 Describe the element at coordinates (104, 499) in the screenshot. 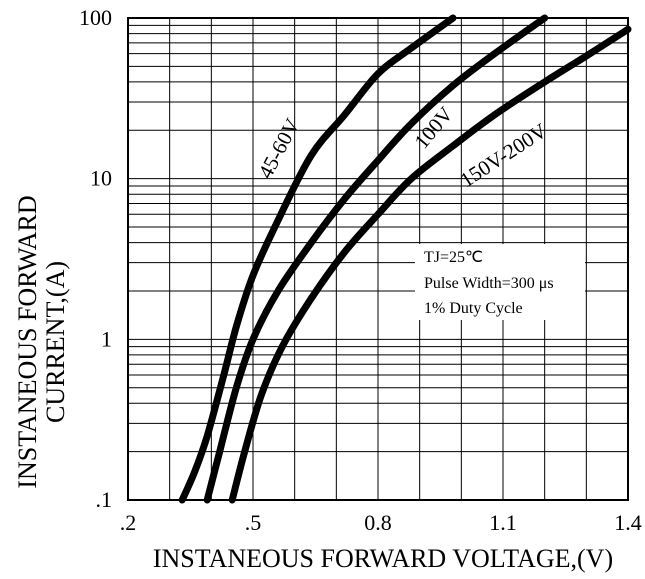

I see `y-tick-label: .1` at that location.